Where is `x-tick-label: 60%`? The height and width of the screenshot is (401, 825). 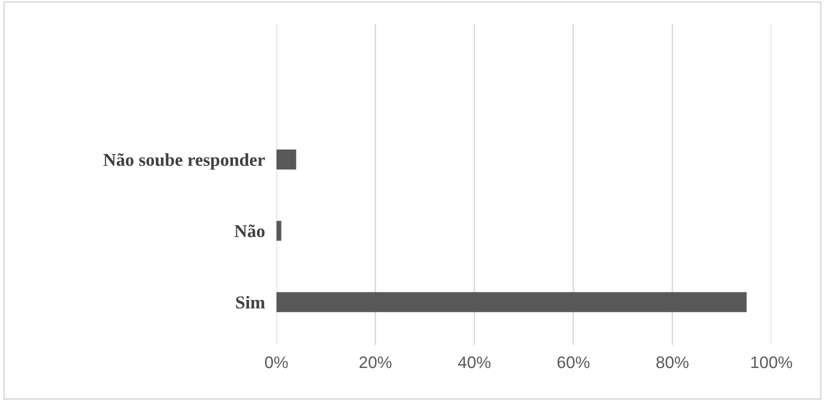
x-tick-label: 60% is located at coordinates (574, 362).